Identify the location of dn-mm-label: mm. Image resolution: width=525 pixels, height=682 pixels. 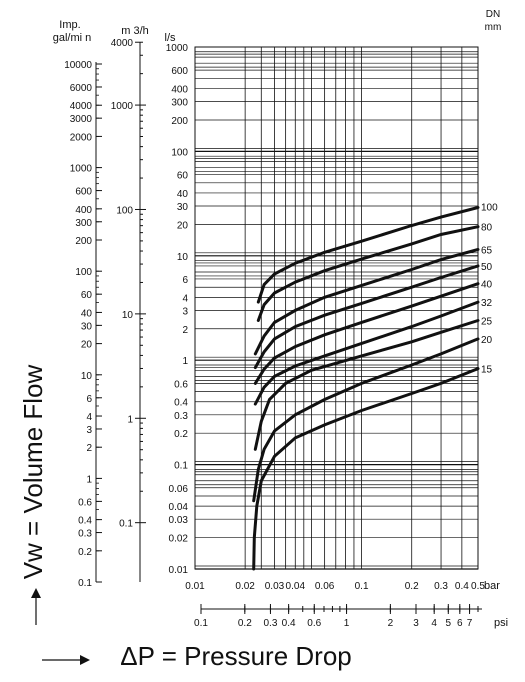
(493, 27).